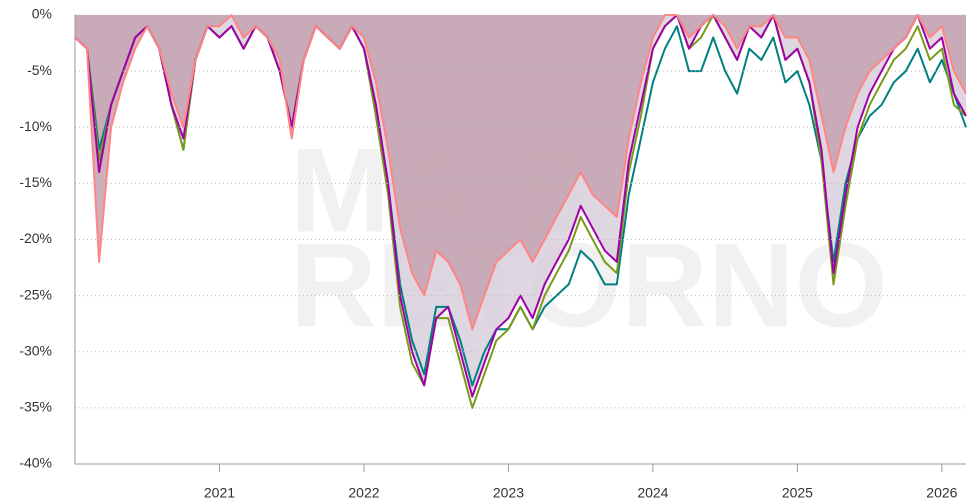 This screenshot has width=967, height=502. What do you see at coordinates (35, 294) in the screenshot?
I see `y-tick-label: -25%` at bounding box center [35, 294].